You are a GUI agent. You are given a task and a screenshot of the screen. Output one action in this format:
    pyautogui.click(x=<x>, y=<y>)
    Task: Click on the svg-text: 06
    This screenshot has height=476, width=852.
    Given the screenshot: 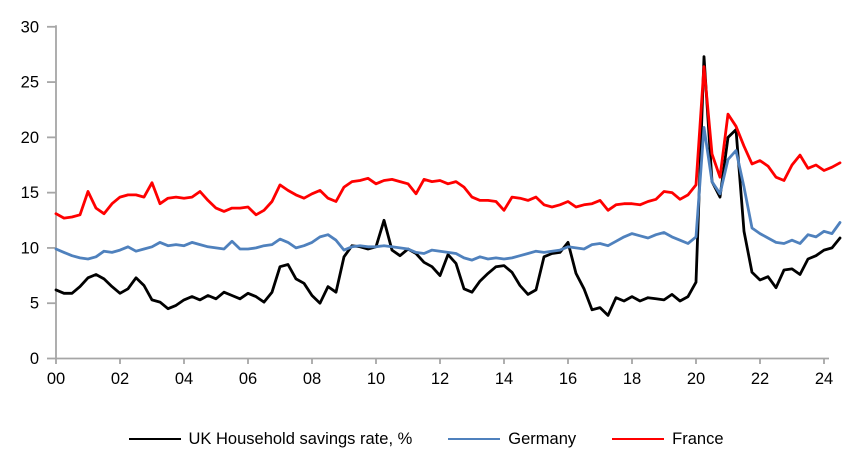 What is the action you would take?
    pyautogui.click(x=248, y=379)
    